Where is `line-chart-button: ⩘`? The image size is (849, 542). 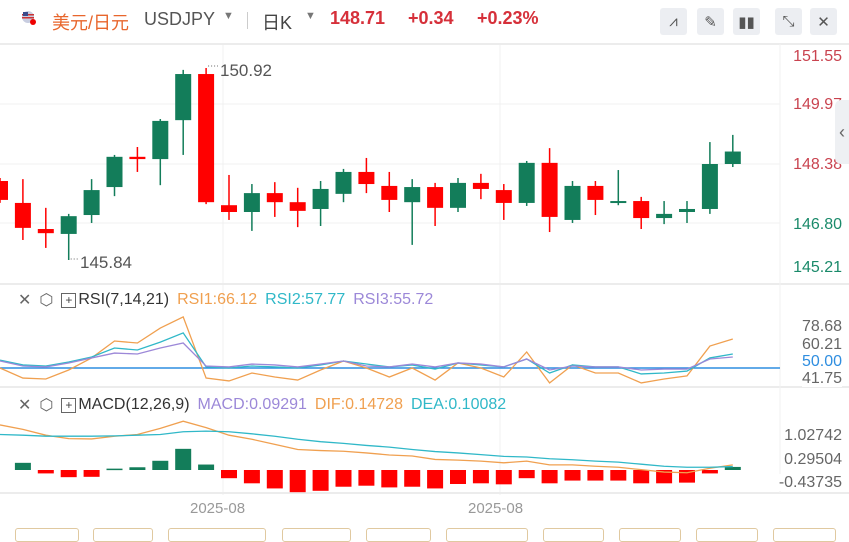 line-chart-button: ⩘ is located at coordinates (673, 21).